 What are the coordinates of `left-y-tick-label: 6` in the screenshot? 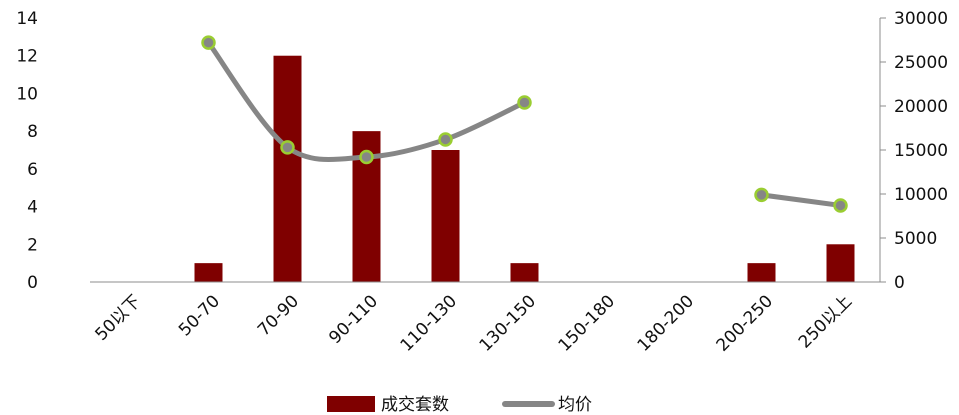 It's located at (32, 170).